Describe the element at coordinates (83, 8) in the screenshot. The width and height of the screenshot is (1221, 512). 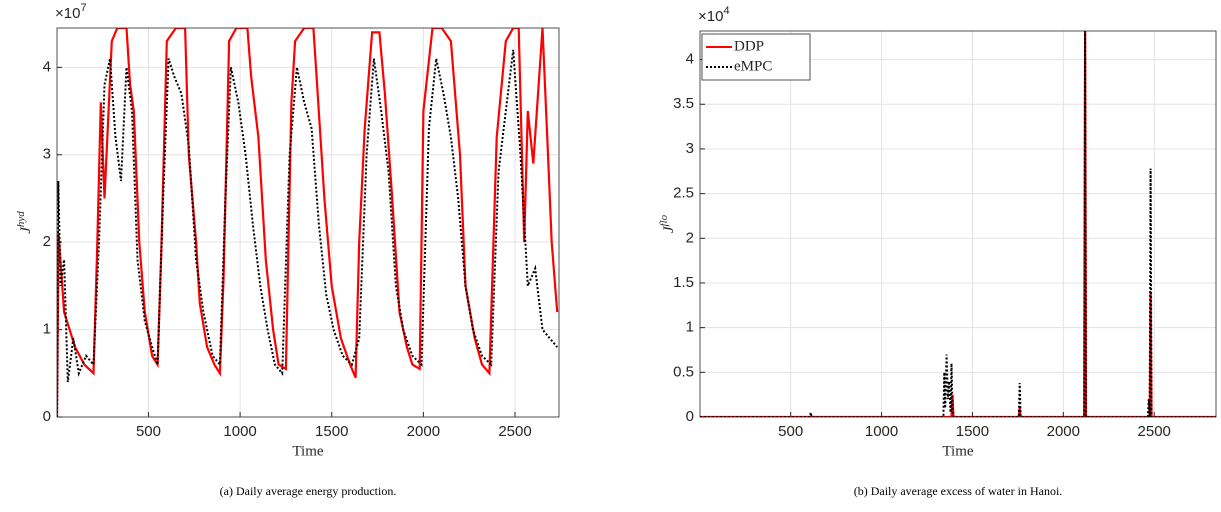
I see `y-multiplier-exp: 7` at that location.